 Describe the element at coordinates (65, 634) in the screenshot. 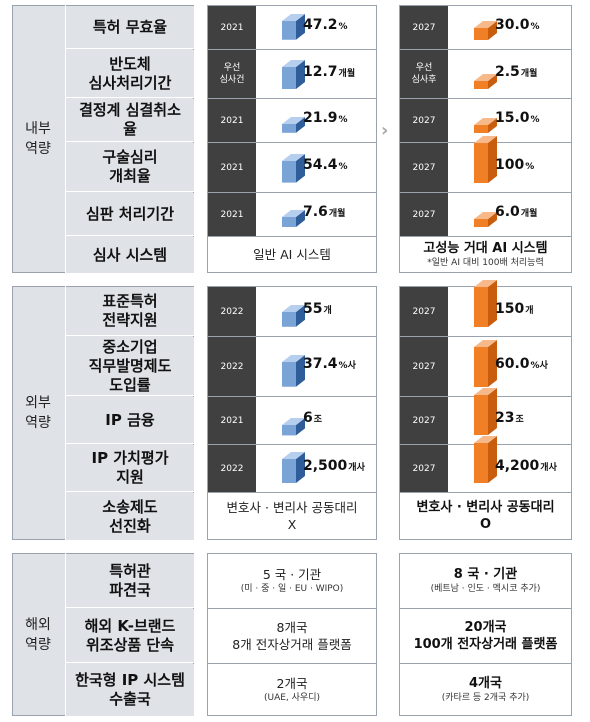

I see `section-divider` at that location.